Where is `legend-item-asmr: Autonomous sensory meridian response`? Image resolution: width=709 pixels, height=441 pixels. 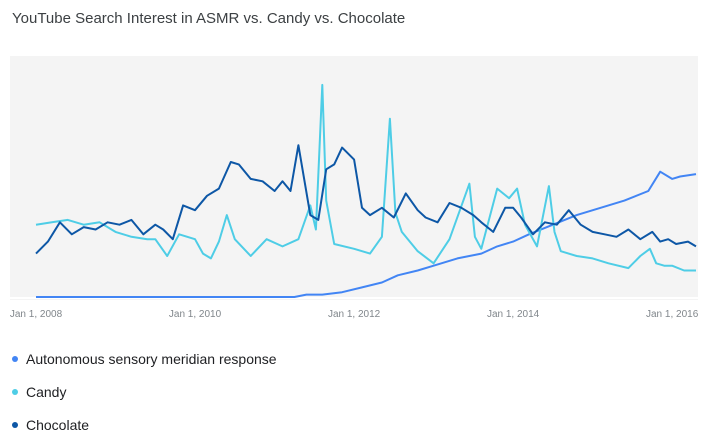
legend-item-asmr: Autonomous sensory meridian response is located at coordinates (144, 358).